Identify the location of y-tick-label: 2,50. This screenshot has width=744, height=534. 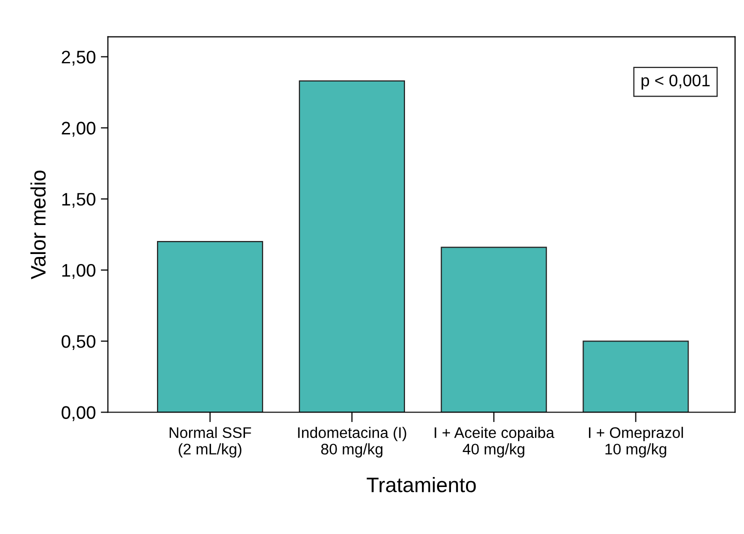
(79, 58).